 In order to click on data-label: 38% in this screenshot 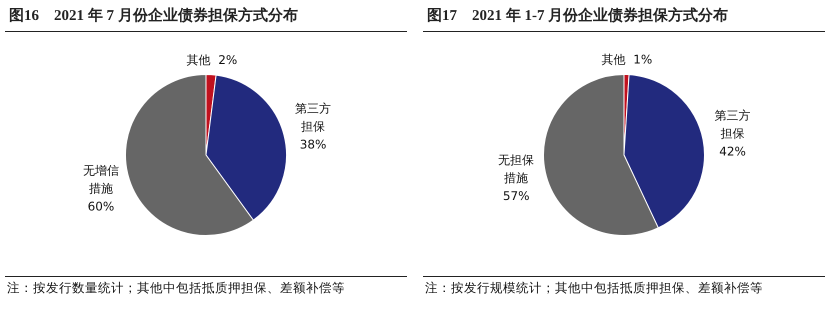, I will do `click(313, 145)`.